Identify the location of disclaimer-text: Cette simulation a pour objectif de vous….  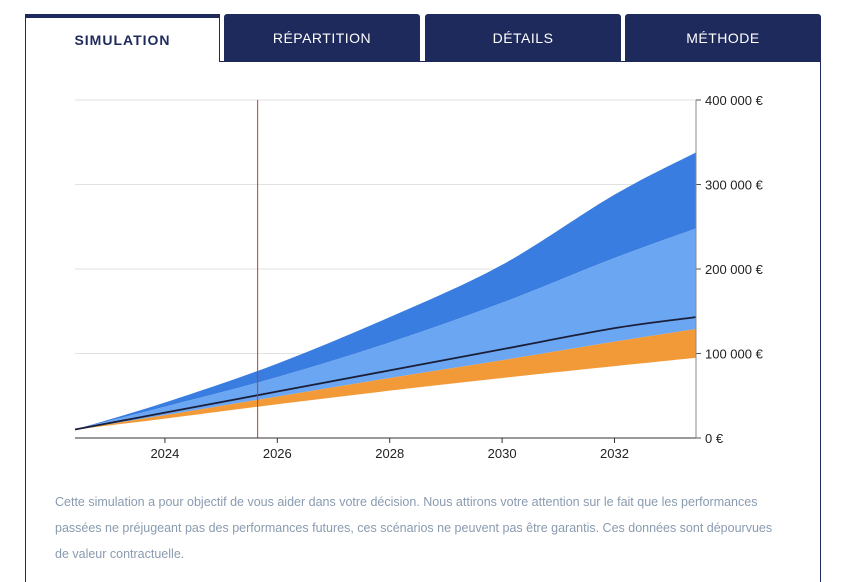
(414, 528).